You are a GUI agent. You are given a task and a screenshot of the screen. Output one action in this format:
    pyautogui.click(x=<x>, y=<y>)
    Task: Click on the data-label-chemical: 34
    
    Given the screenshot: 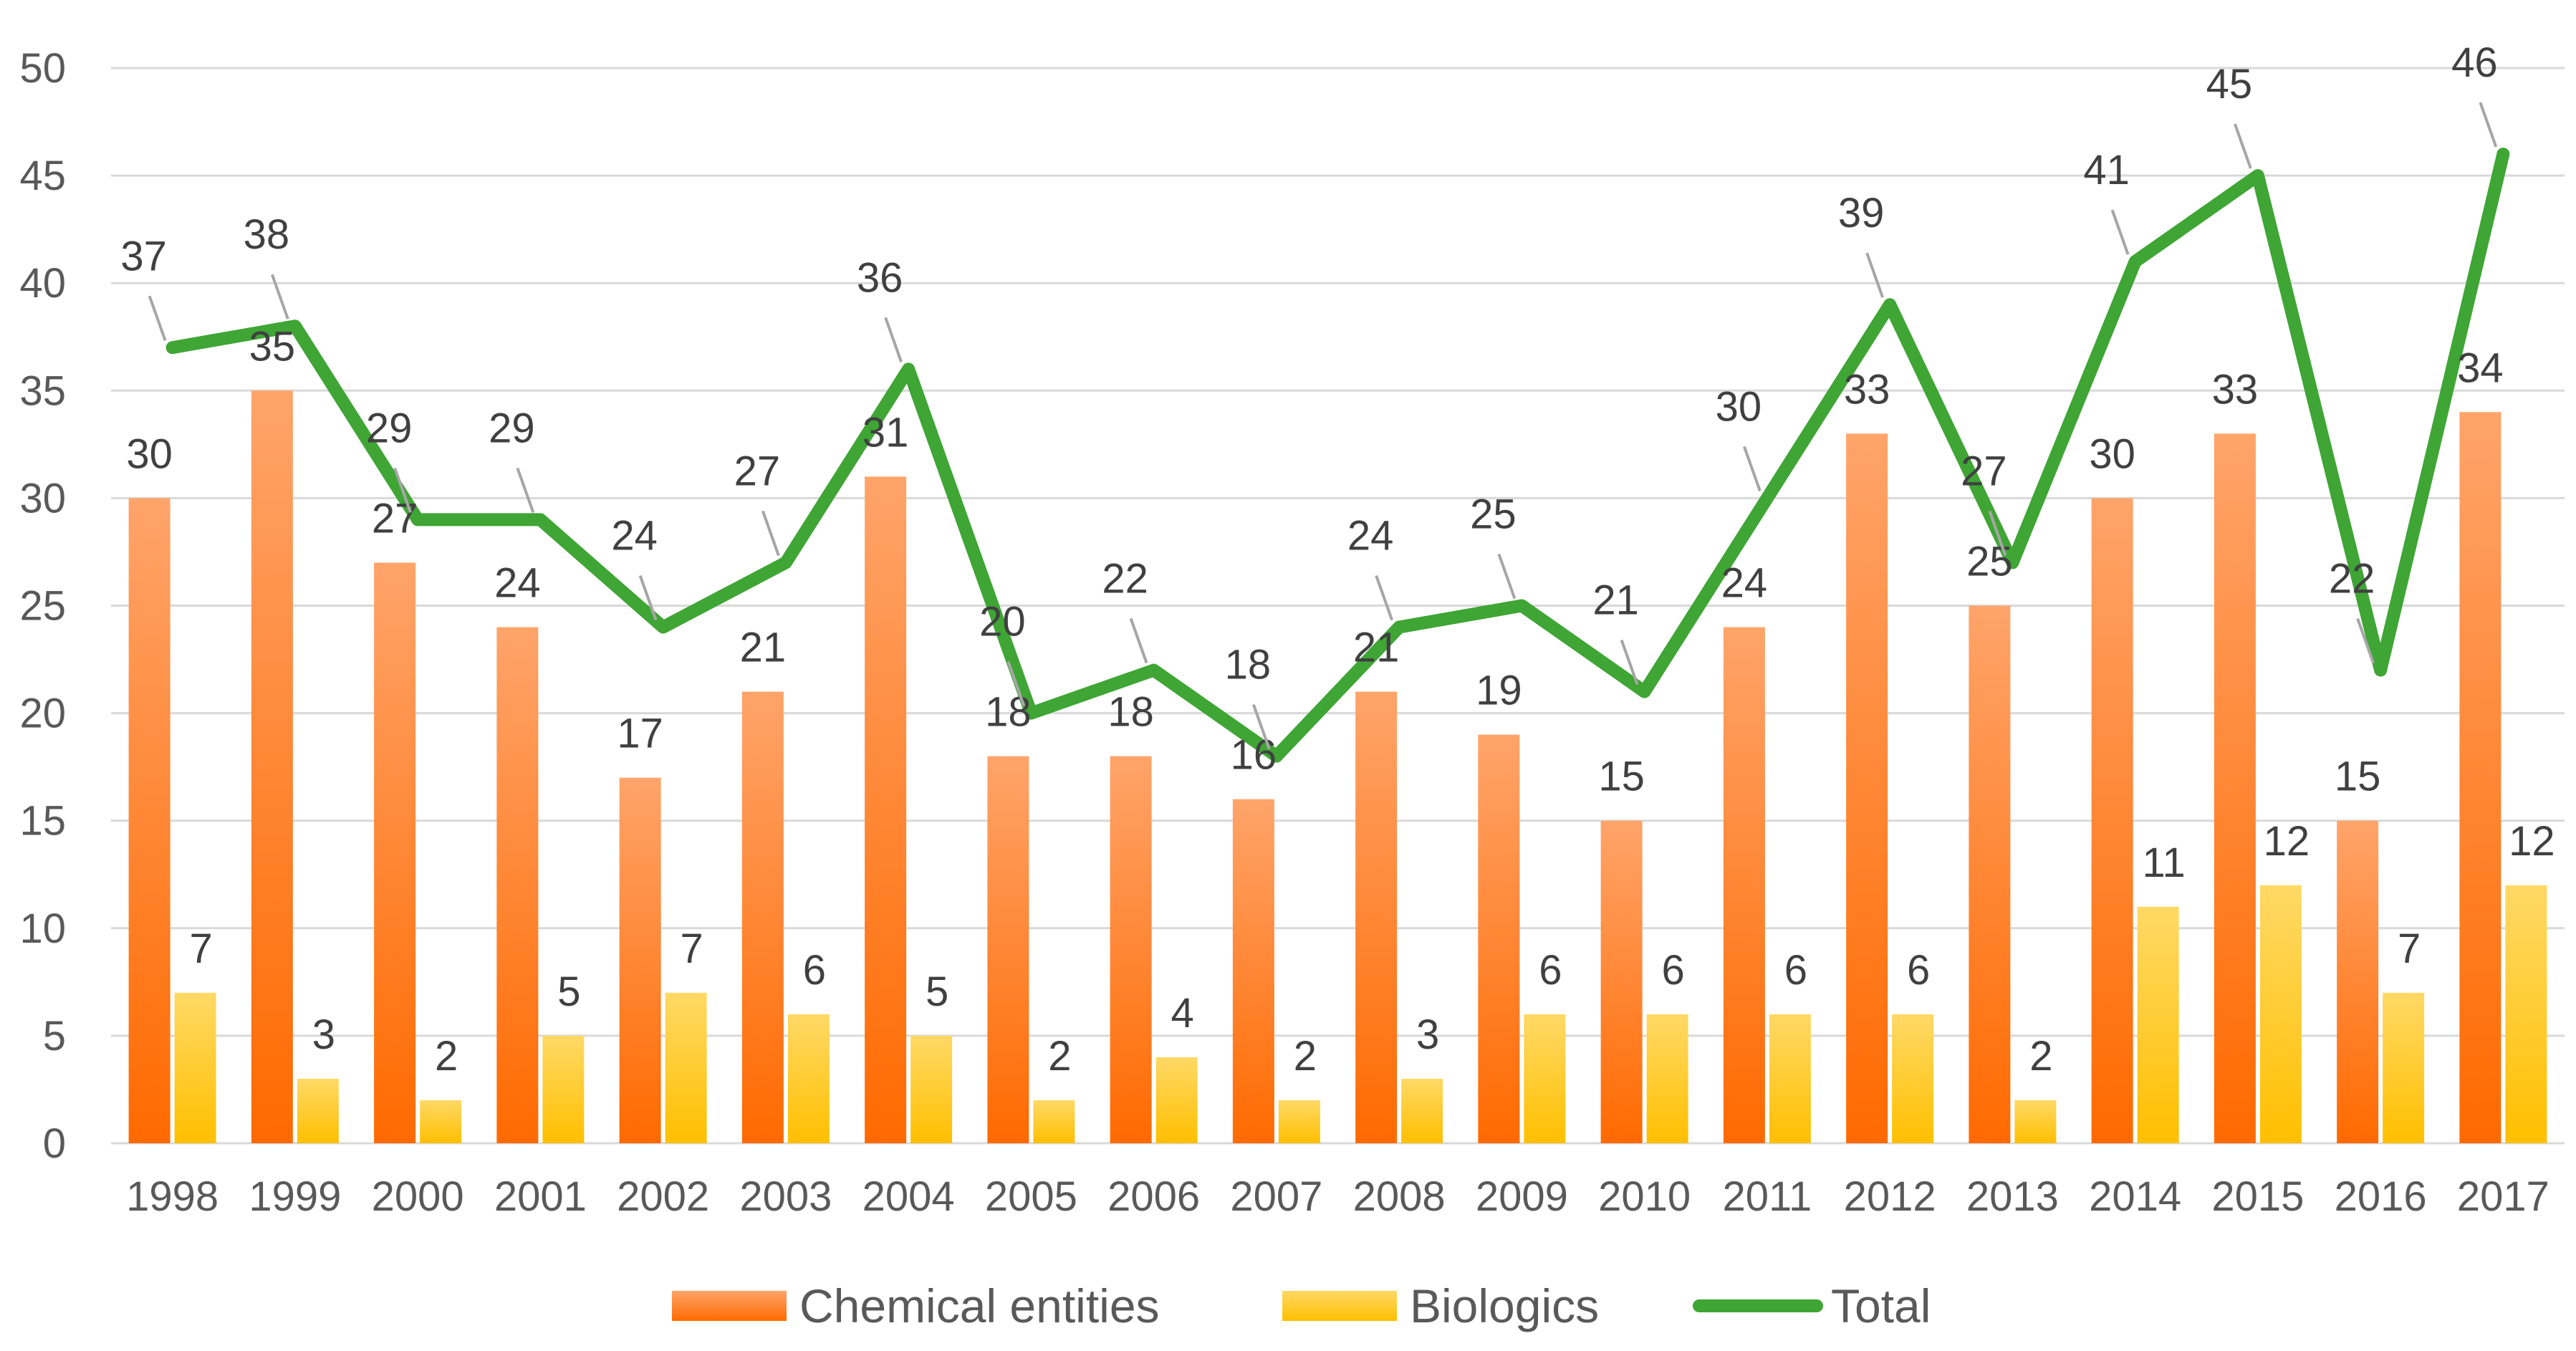 What is the action you would take?
    pyautogui.click(x=2480, y=368)
    